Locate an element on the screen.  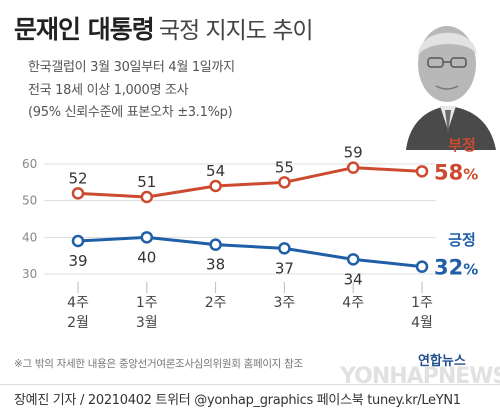
title-rest: 국정 지지도 추이 is located at coordinates (236, 31).